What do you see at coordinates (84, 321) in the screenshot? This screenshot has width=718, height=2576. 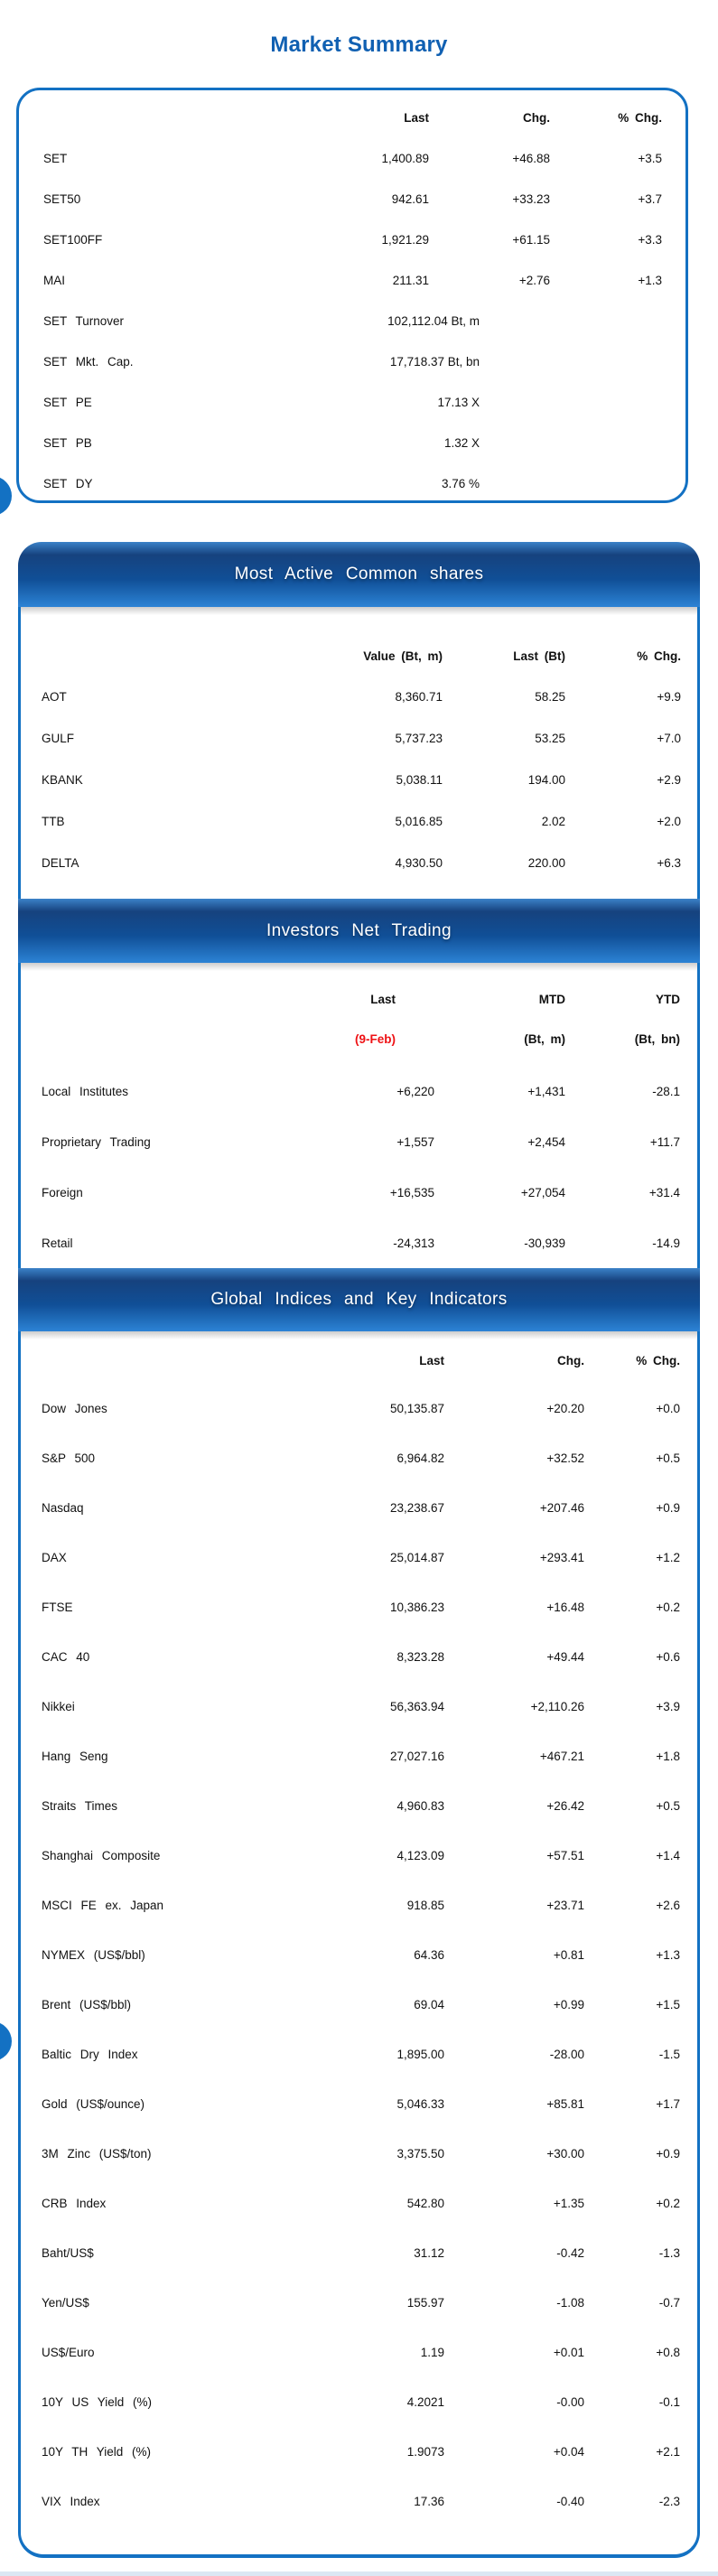 I see `row-label: SET Turnover` at bounding box center [84, 321].